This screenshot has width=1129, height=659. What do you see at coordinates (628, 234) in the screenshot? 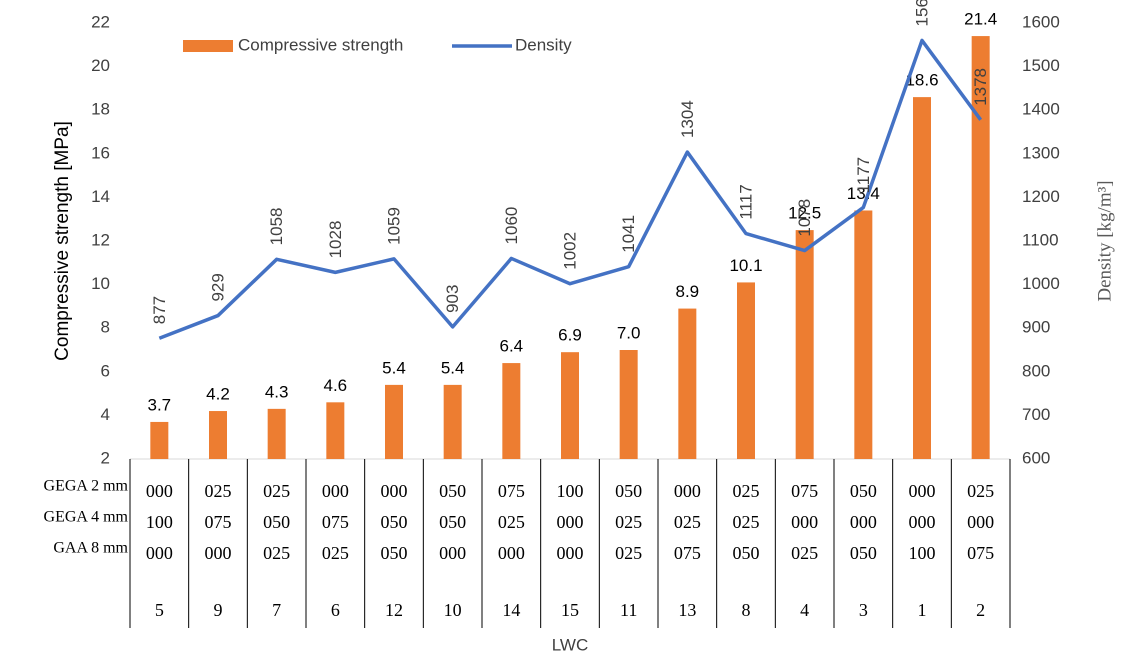
I see `line-value-label: 1041` at bounding box center [628, 234].